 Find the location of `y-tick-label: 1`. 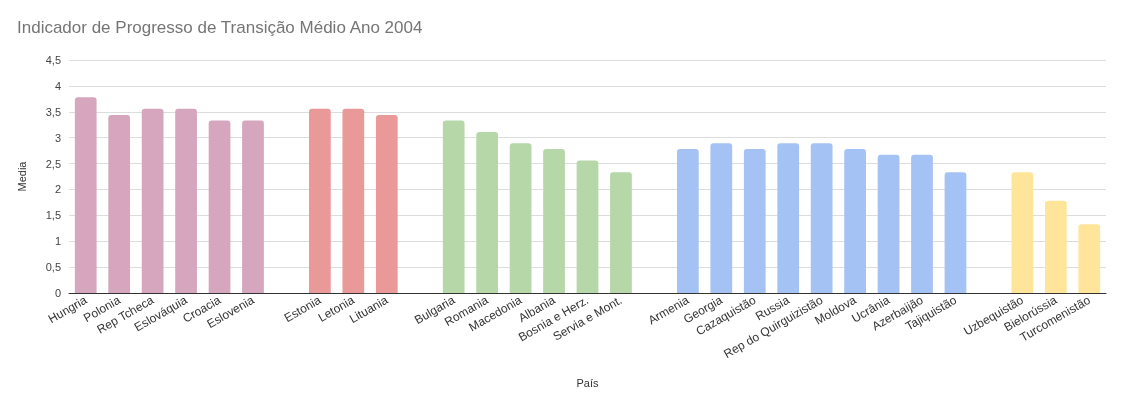

y-tick-label: 1 is located at coordinates (57, 241).